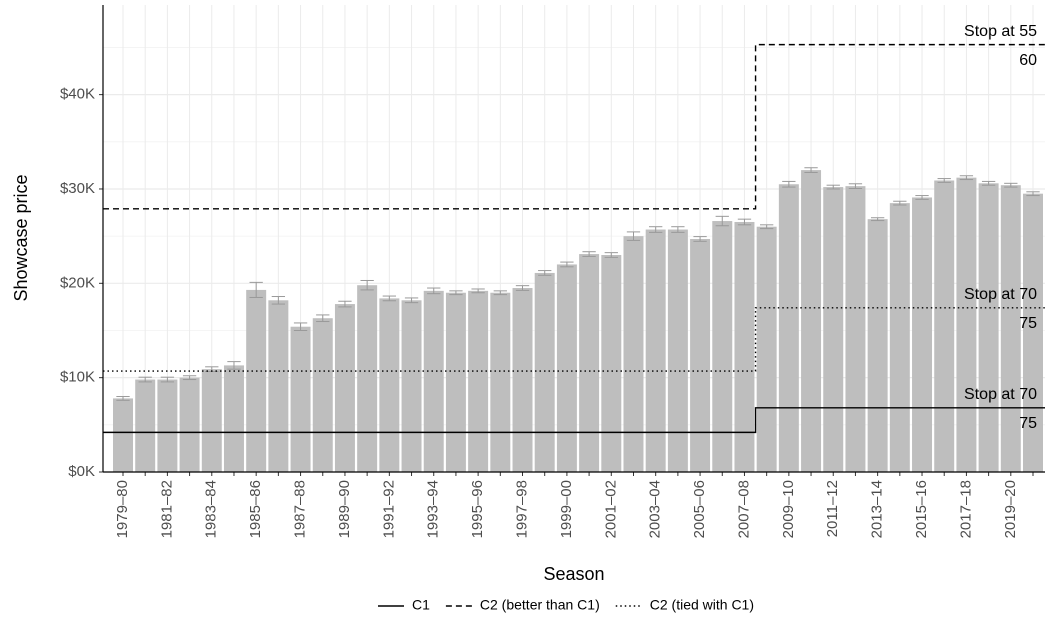 The height and width of the screenshot is (619, 1052). What do you see at coordinates (81, 471) in the screenshot?
I see `y-tick-label: $0K` at bounding box center [81, 471].